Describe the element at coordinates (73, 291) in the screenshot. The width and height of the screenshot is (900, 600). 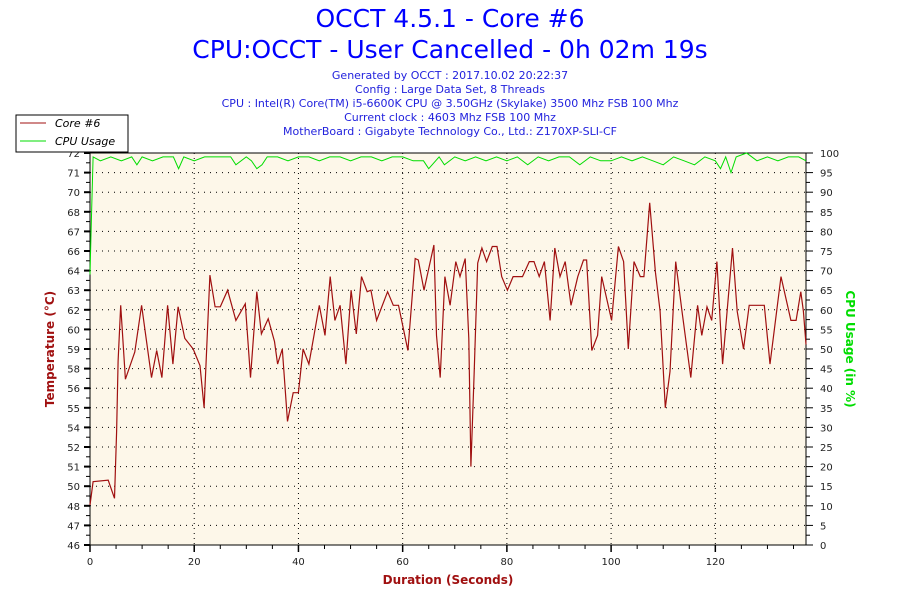
I see `y-tick-label: 63` at that location.